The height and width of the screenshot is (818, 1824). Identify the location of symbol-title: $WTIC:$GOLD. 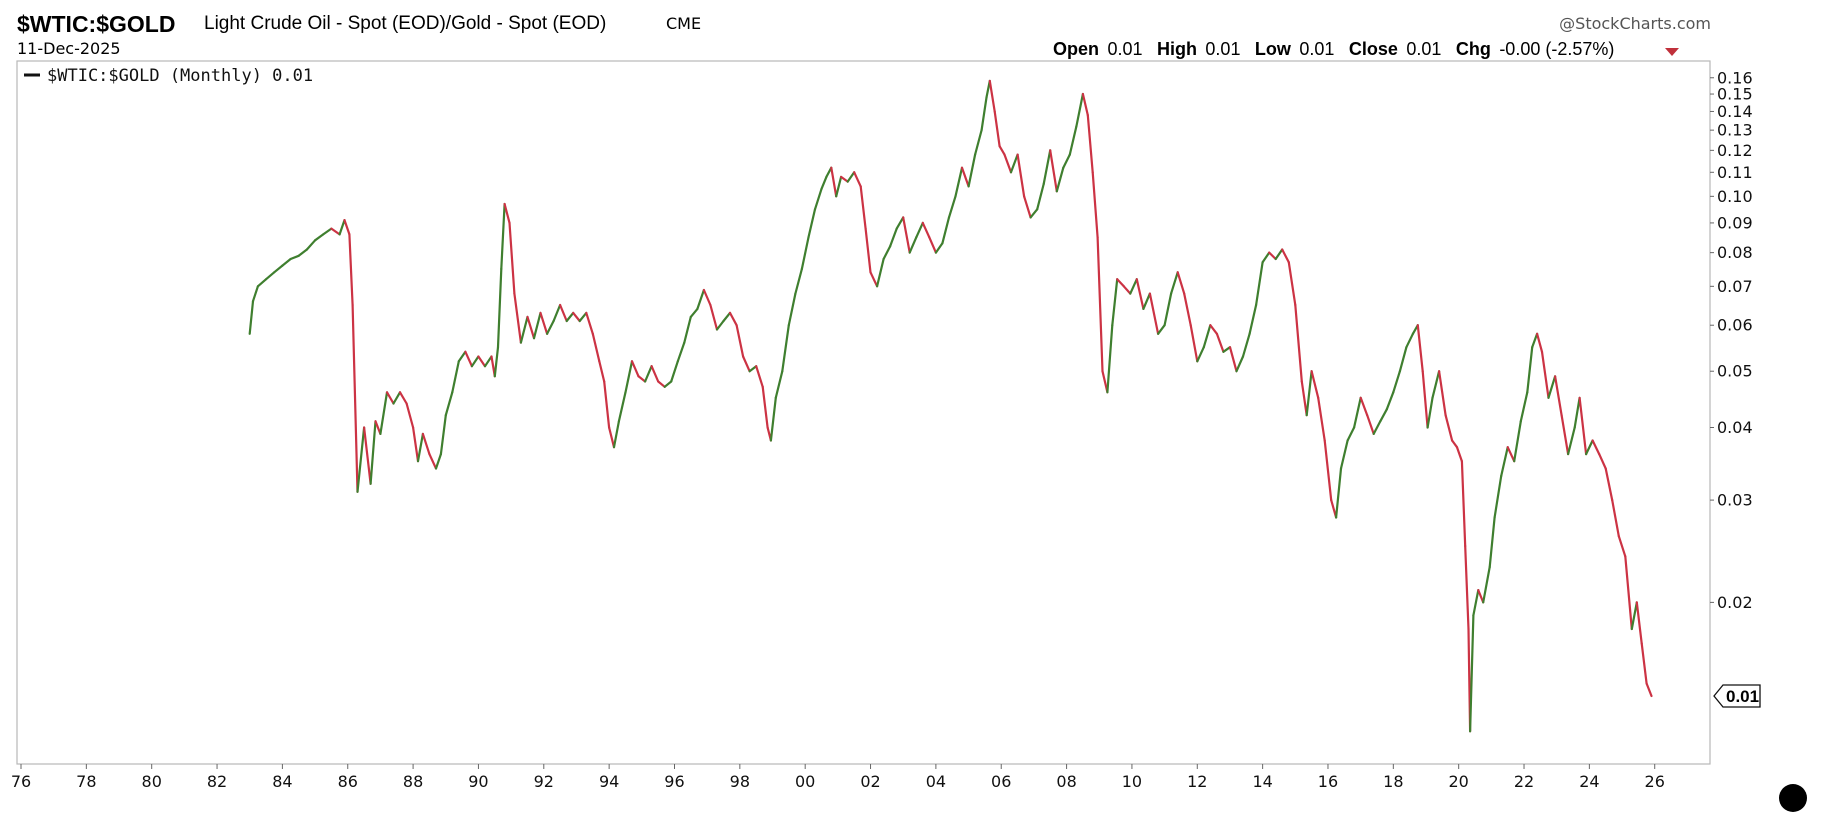
(96, 24).